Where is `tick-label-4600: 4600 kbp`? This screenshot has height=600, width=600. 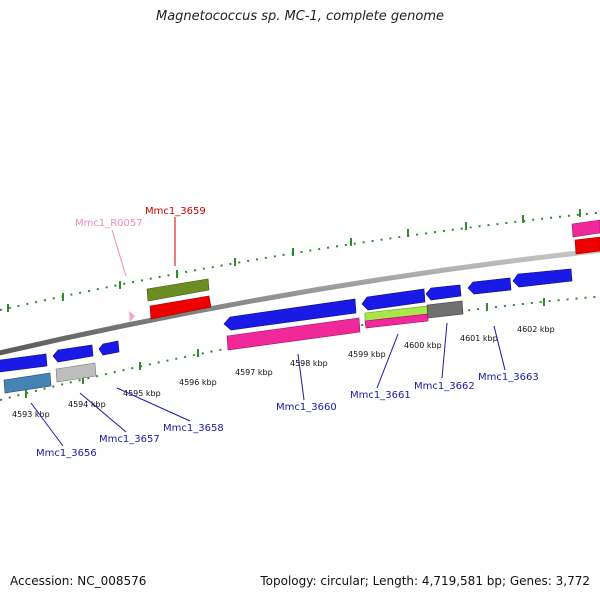 tick-label-4600: 4600 kbp is located at coordinates (423, 345).